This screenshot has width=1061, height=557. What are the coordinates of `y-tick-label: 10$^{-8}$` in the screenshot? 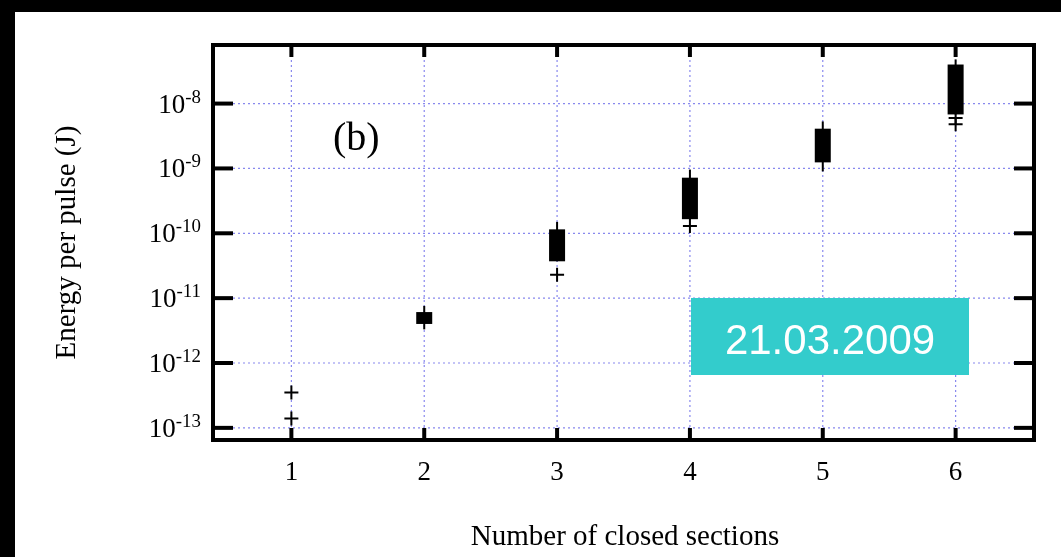 It's located at (179, 102).